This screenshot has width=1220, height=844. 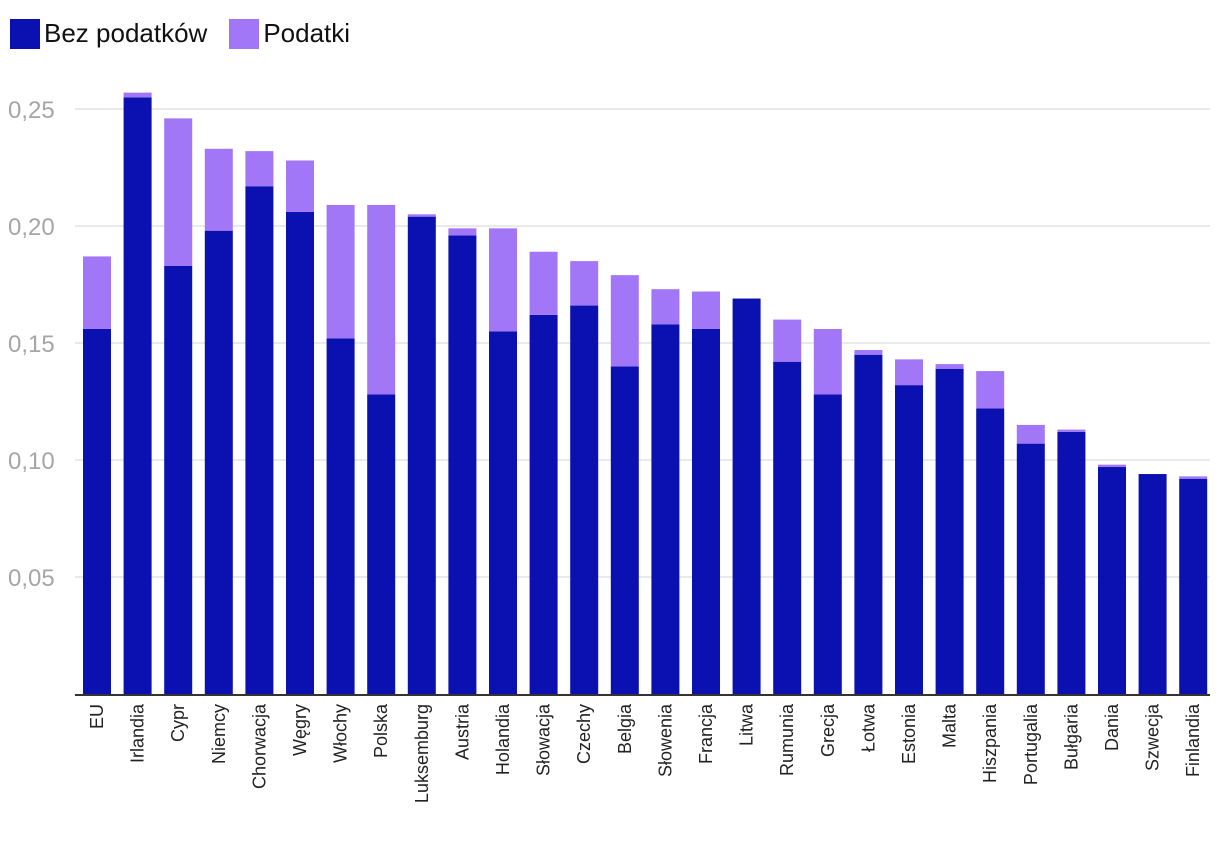 What do you see at coordinates (1153, 737) in the screenshot?
I see `x-tick-label-szwecja: Szwecja` at bounding box center [1153, 737].